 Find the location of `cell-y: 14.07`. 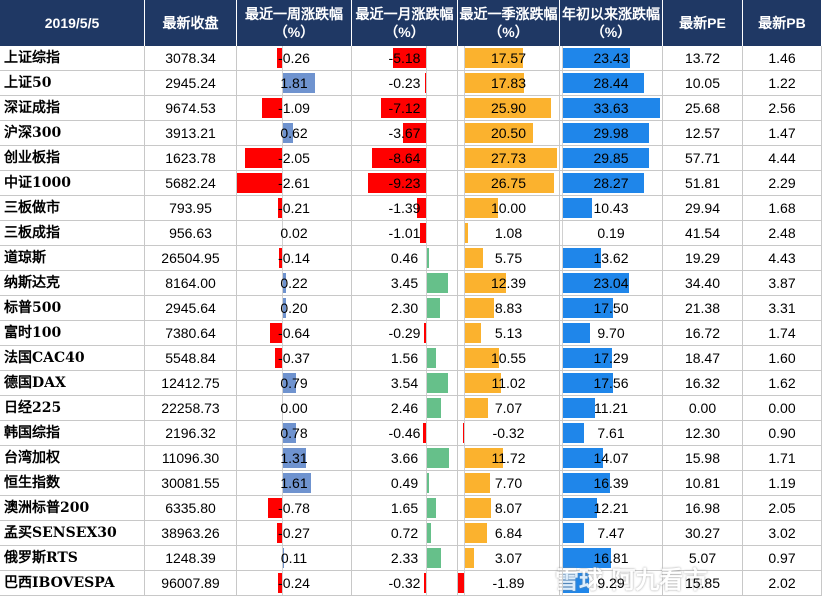

cell-y: 14.07 is located at coordinates (611, 458).